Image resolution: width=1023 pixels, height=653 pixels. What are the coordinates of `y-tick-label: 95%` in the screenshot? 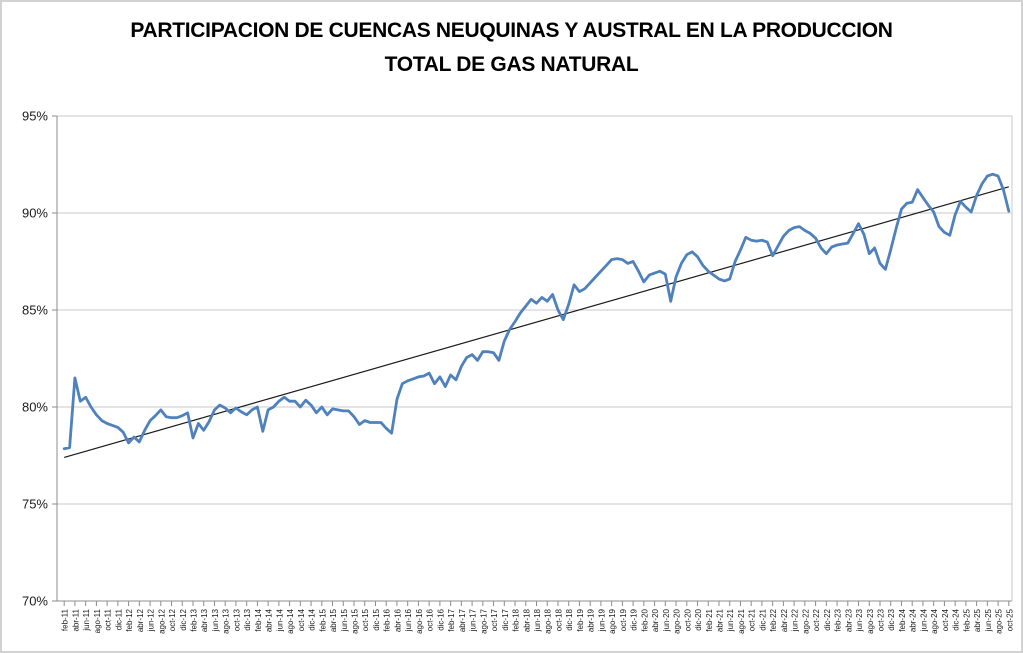 It's located at (35, 116).